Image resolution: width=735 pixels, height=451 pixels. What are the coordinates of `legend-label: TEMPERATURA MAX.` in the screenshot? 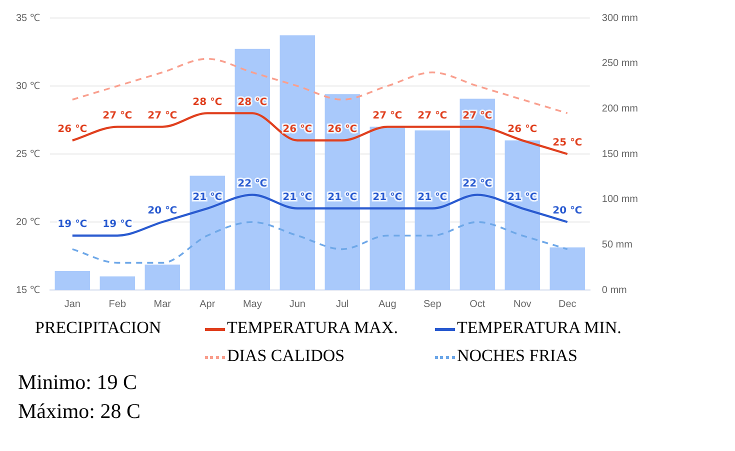 It's located at (312, 327).